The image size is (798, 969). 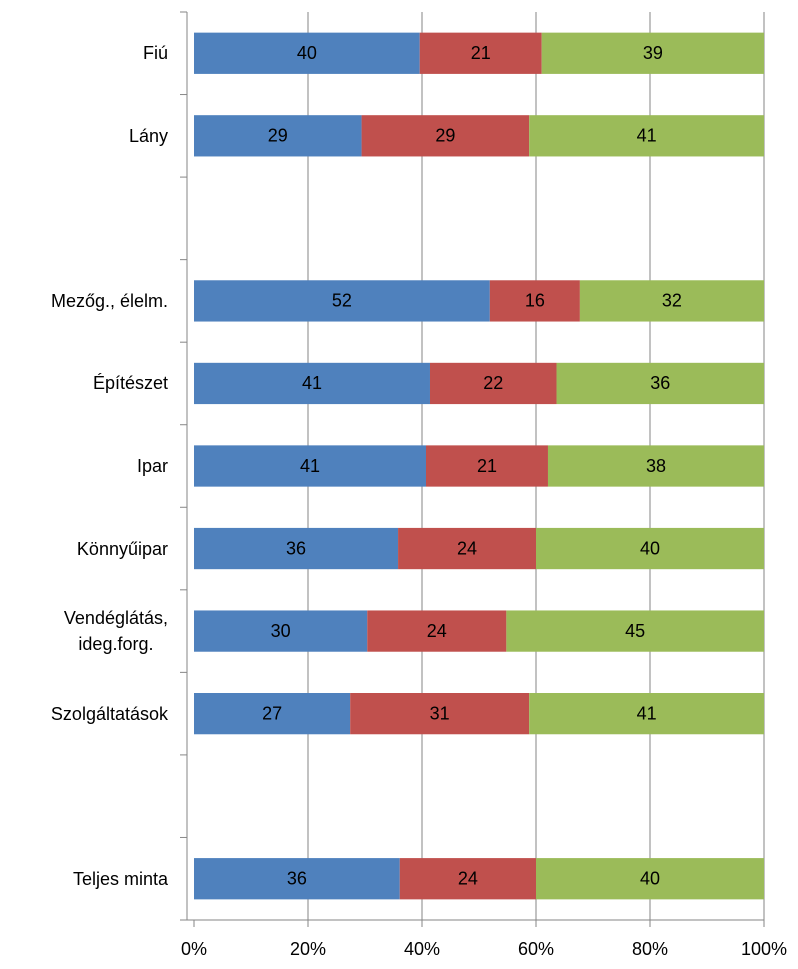 What do you see at coordinates (148, 135) in the screenshot?
I see `y-tick-label: Lány` at bounding box center [148, 135].